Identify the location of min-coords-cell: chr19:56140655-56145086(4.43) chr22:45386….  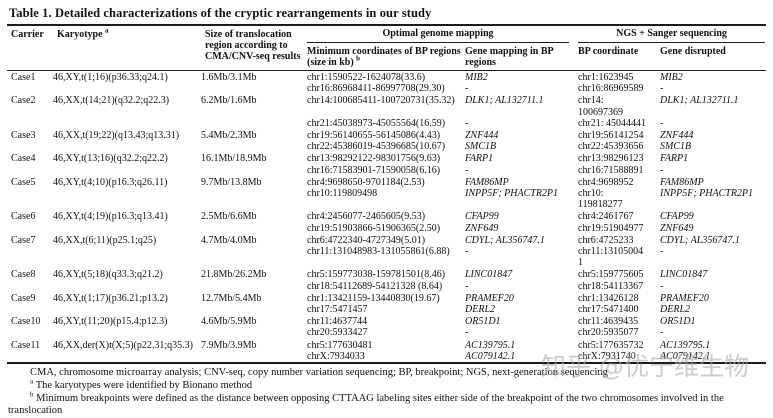
(386, 140).